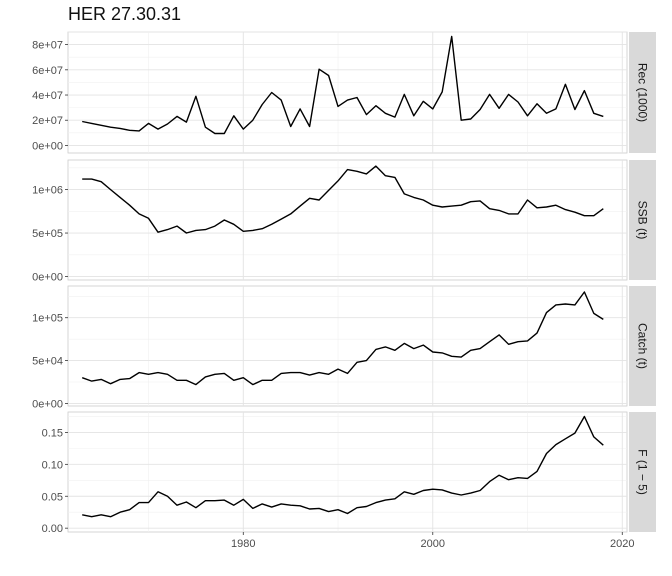  Describe the element at coordinates (47, 71) in the screenshot. I see `y-tick-label: 6e+07` at that location.